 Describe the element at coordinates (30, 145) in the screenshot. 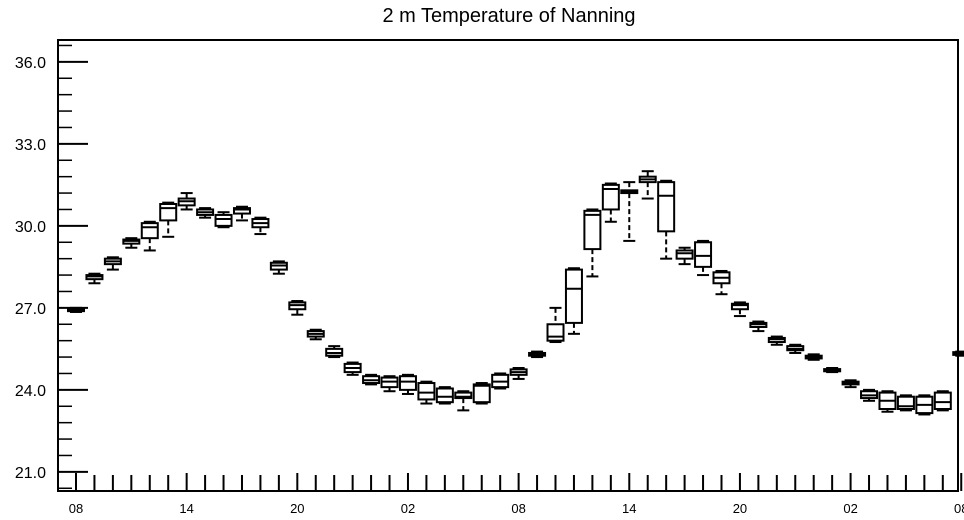

I see `y-tick-label: 33.0` at that location.